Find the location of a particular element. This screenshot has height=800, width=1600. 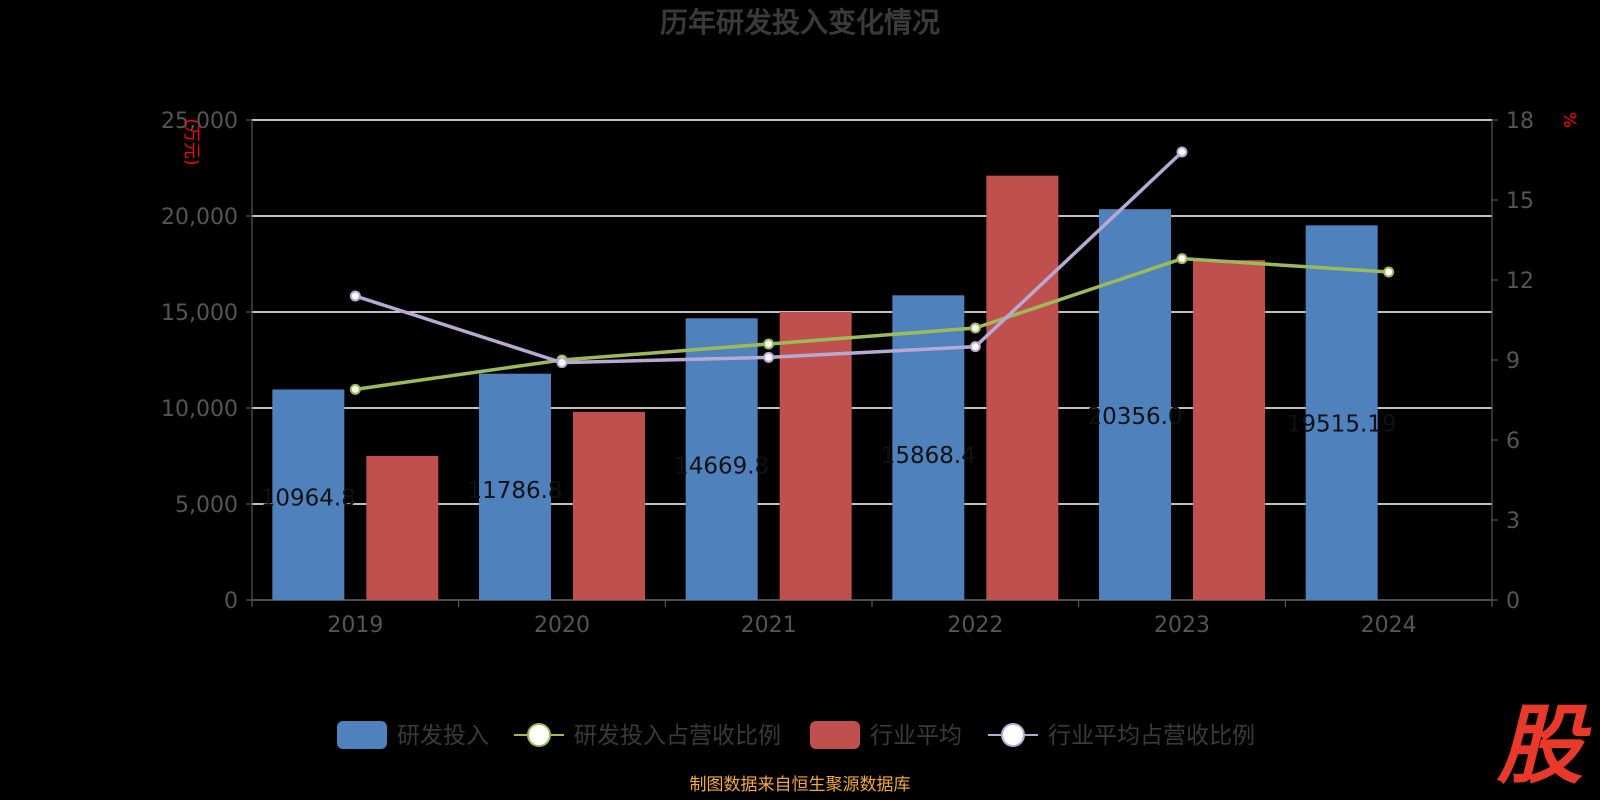

y-right-tick-label: 15 is located at coordinates (1520, 201).